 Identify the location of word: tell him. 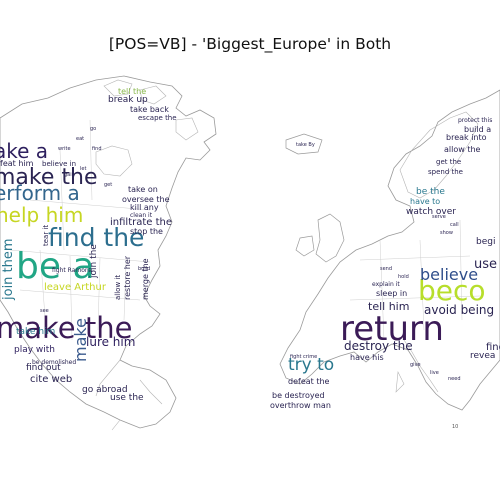
(388, 306).